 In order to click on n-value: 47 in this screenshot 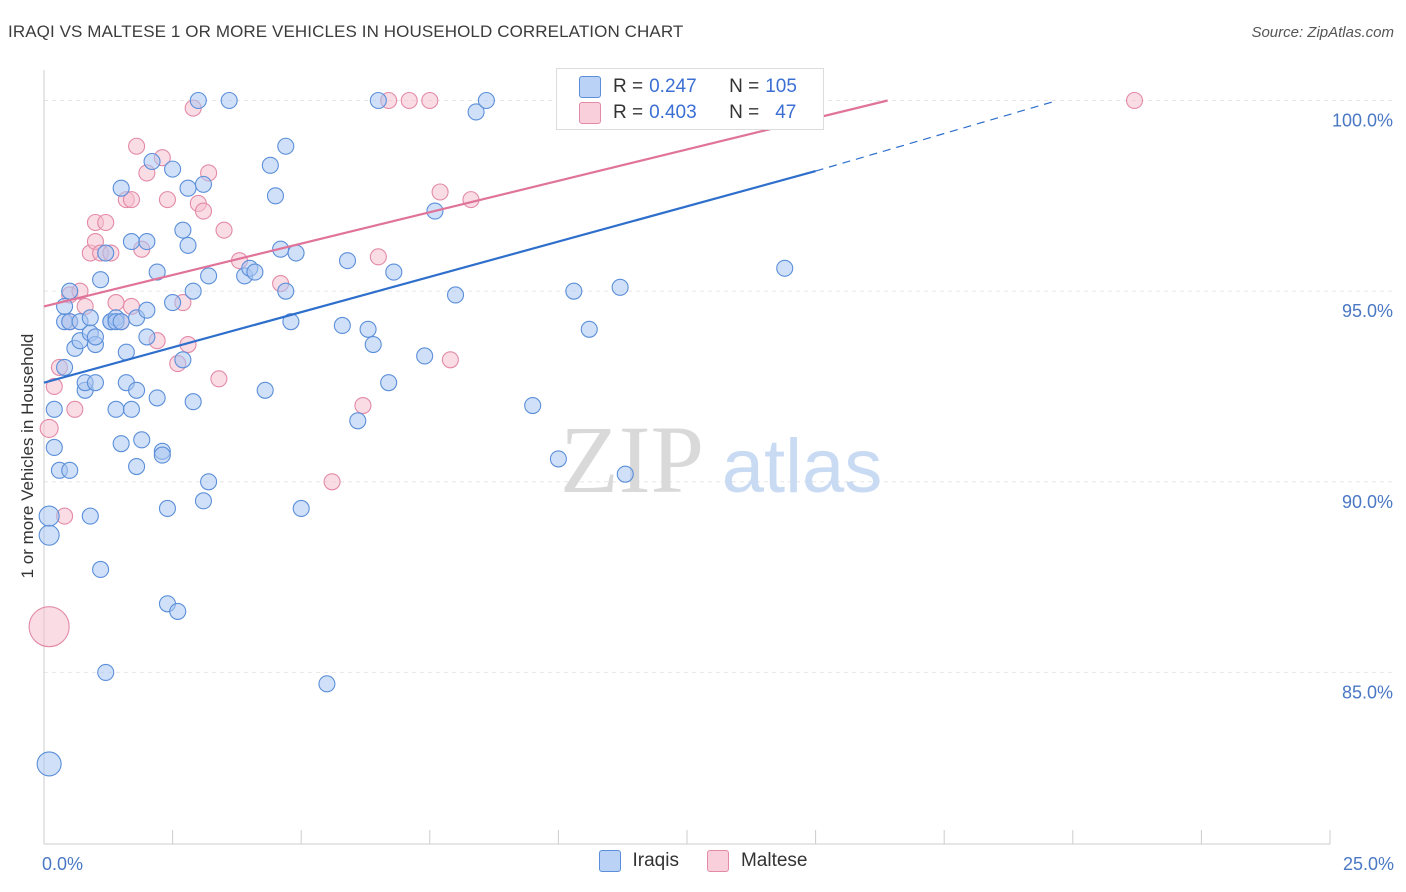, I will do `click(786, 112)`.